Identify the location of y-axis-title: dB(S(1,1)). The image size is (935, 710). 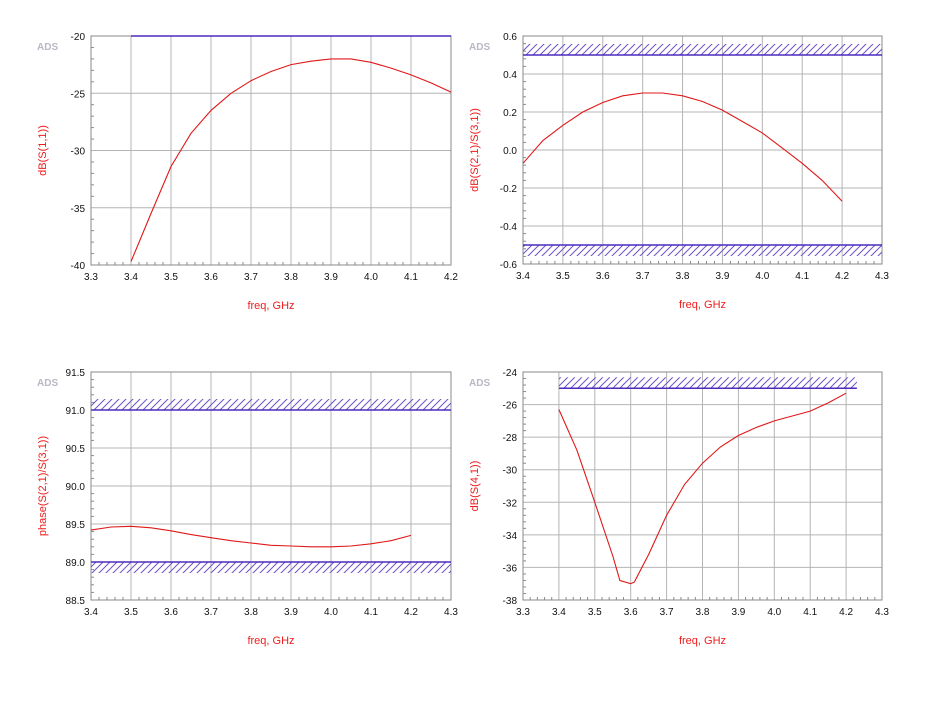
(43, 150).